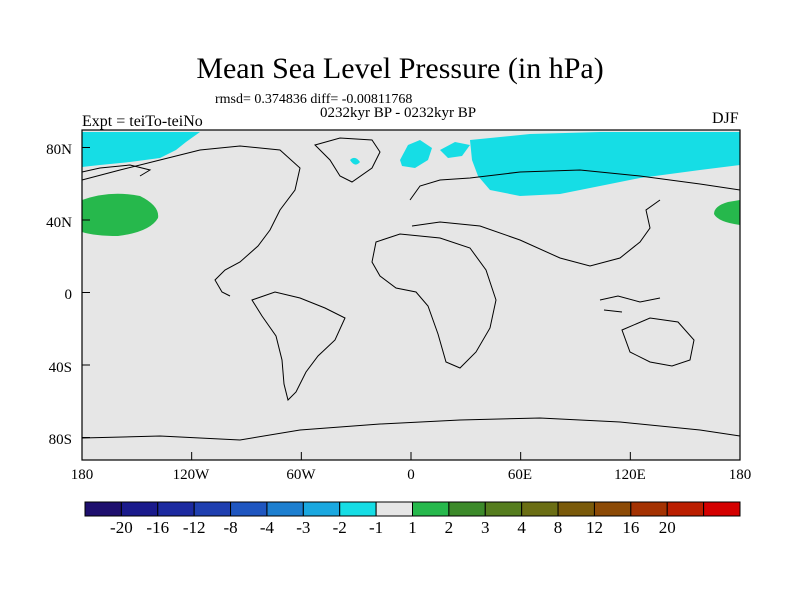 This screenshot has width=800, height=600. Describe the element at coordinates (301, 475) in the screenshot. I see `lon-label-60w: 60W` at that location.